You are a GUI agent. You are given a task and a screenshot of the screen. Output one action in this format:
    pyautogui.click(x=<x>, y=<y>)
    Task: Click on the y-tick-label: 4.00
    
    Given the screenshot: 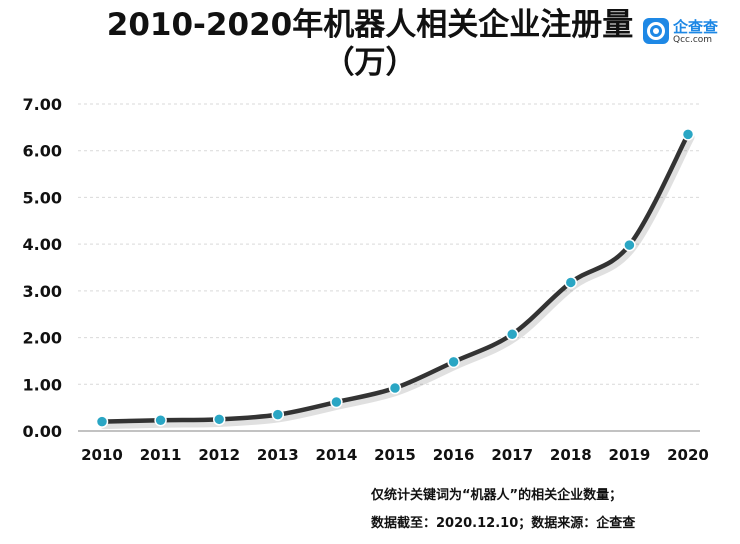 What is the action you would take?
    pyautogui.click(x=42, y=244)
    